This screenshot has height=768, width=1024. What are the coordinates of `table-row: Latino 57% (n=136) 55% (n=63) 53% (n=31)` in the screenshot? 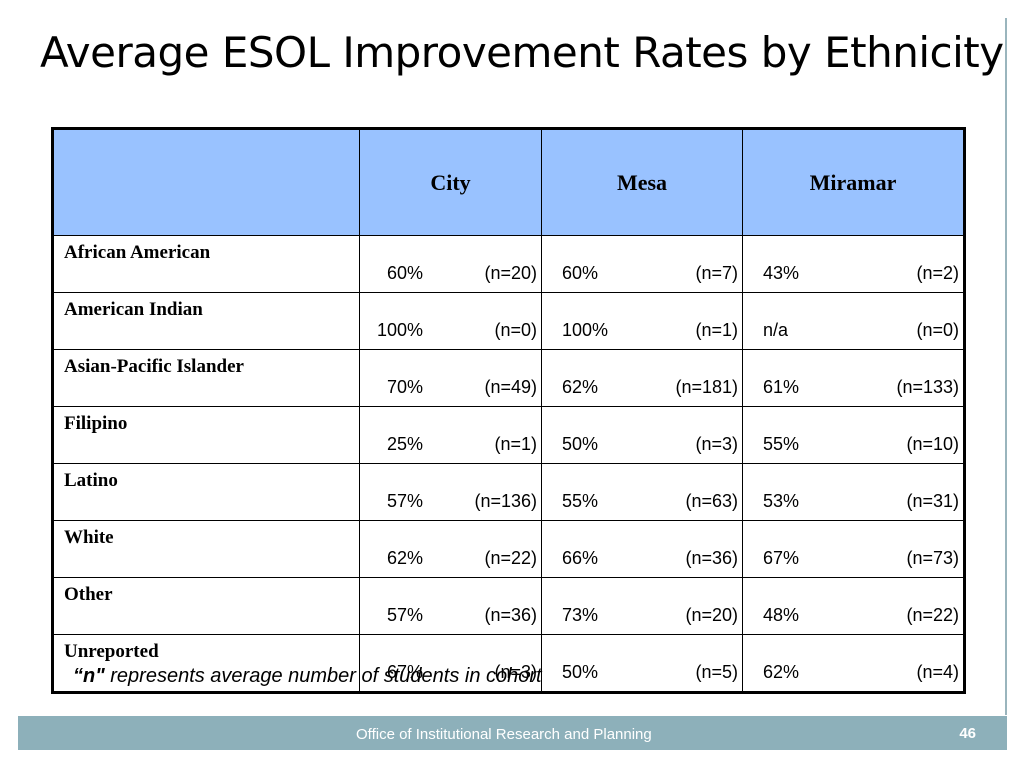 It's located at (508, 492).